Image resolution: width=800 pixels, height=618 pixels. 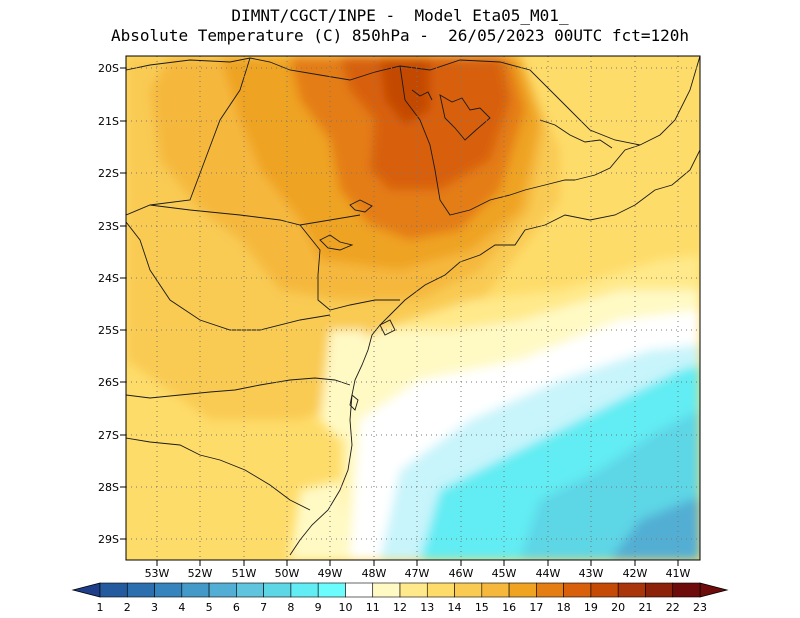 I want to click on lon-label: 47W, so click(x=417, y=573).